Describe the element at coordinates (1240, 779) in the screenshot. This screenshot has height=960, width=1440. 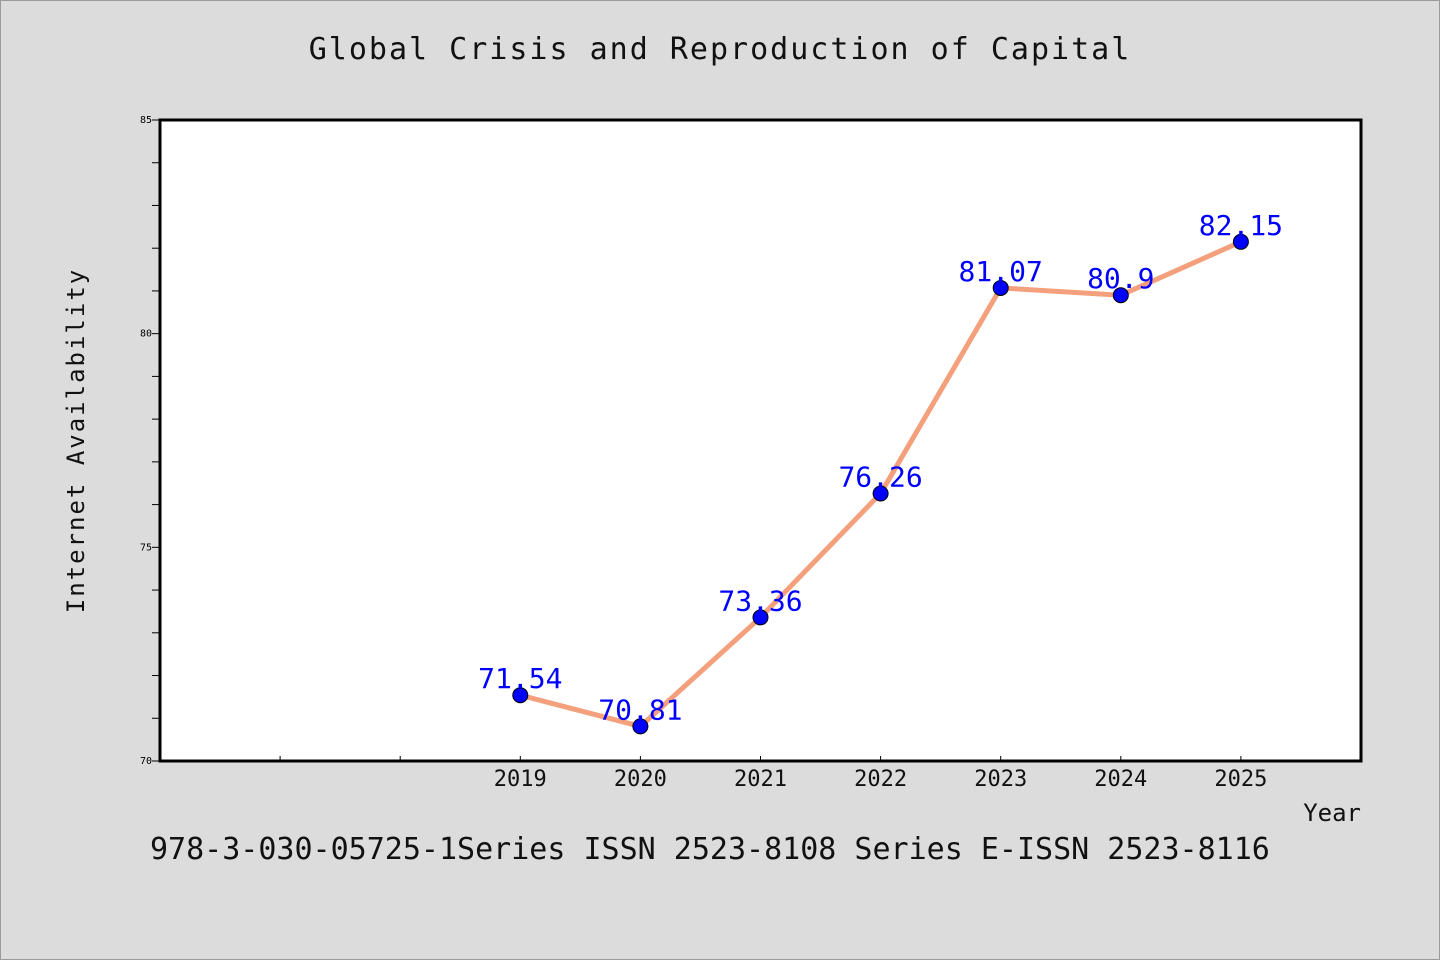
I see `x-tick-label: 2025` at that location.